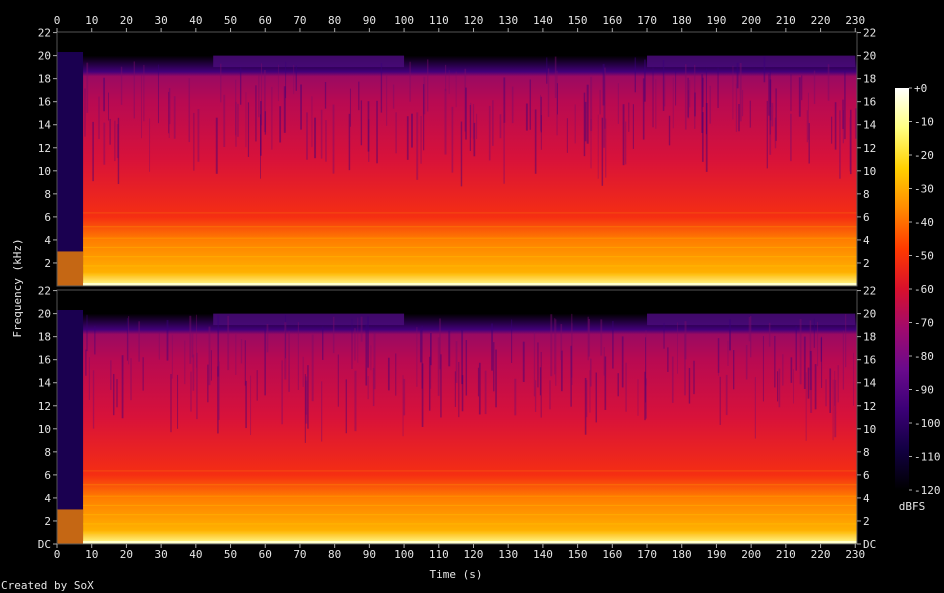 The image size is (944, 593). I want to click on colorbar-tick-label: -50, so click(924, 256).